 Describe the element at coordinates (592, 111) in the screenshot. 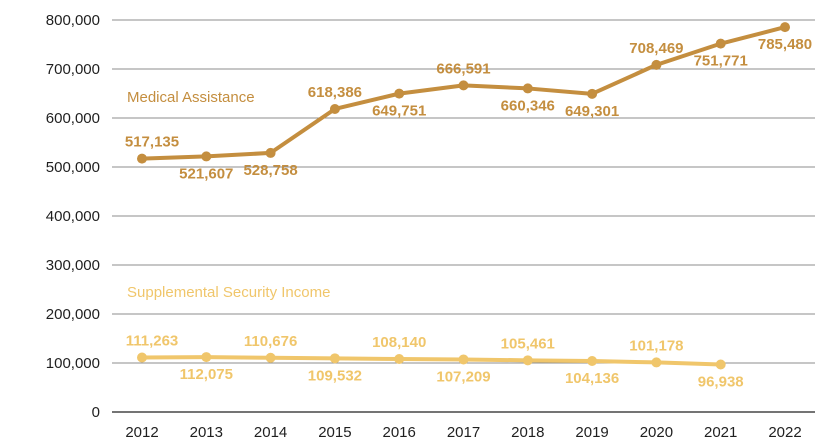

I see `data-label-medical-assistance-7: 649,301` at that location.